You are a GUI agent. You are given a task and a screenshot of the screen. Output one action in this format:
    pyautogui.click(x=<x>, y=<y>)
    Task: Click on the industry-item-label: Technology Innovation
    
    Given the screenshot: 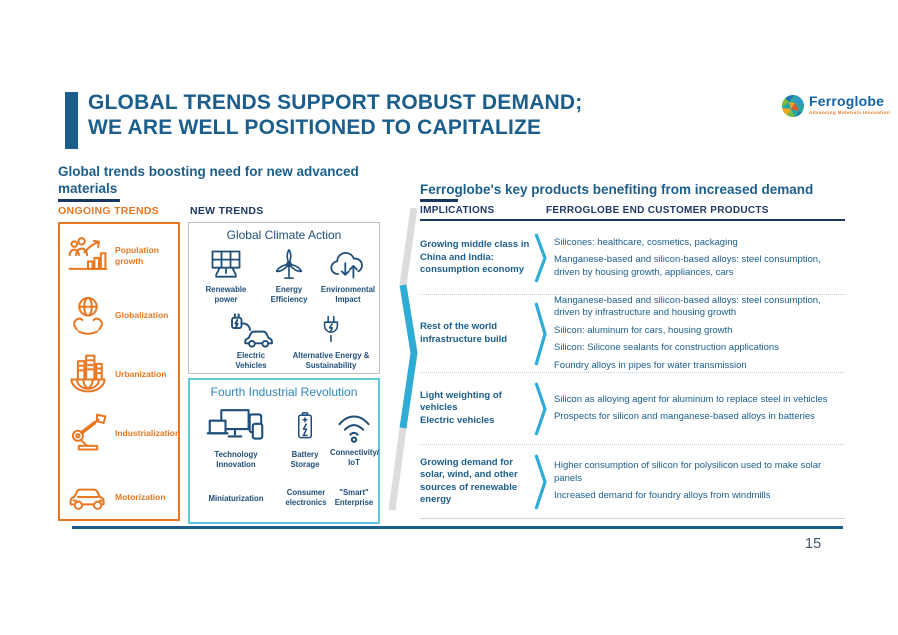 What is the action you would take?
    pyautogui.click(x=236, y=459)
    